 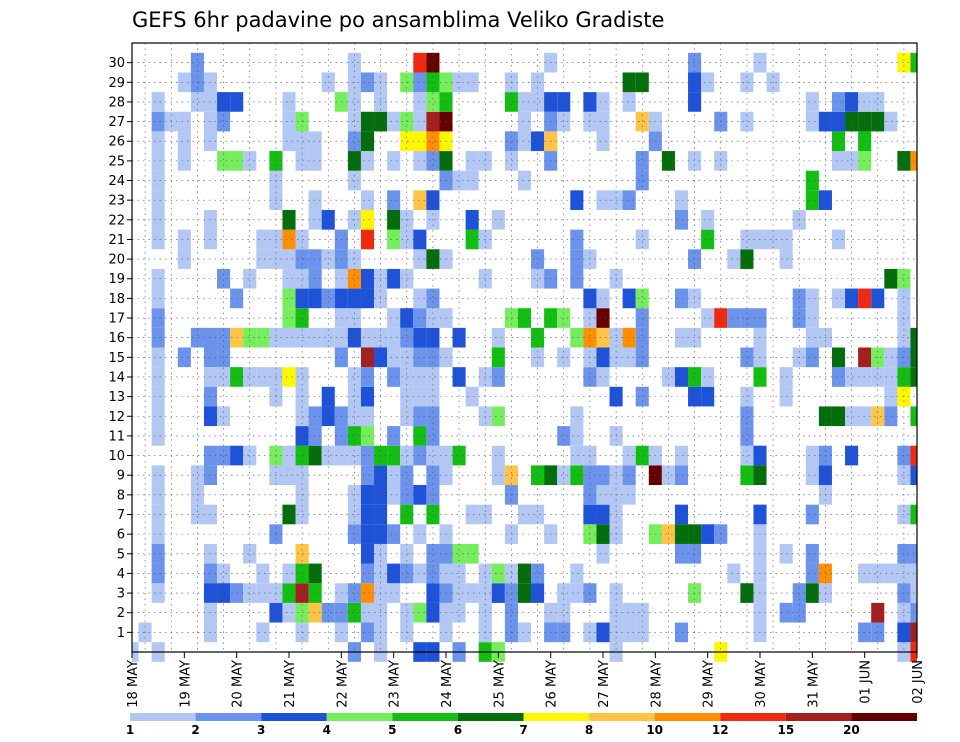 What do you see at coordinates (116, 436) in the screenshot?
I see `y-tick-label: 11` at bounding box center [116, 436].